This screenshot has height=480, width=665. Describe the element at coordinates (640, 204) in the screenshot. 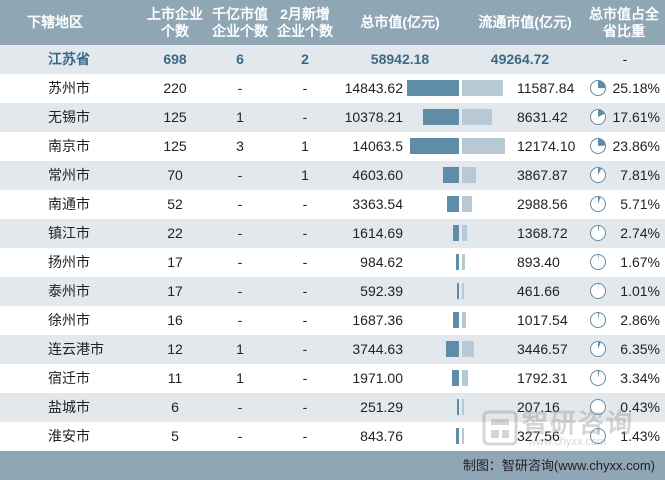

I see `share-value: 5.71%` at that location.